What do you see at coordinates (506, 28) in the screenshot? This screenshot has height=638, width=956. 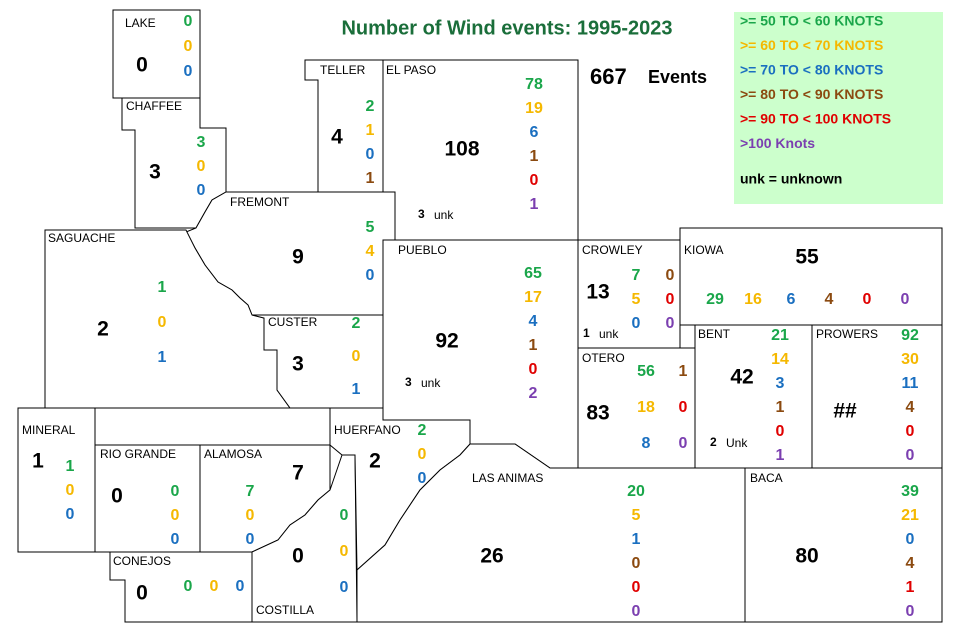 I see `map-title: Number of Wind events: 1995-2023` at bounding box center [506, 28].